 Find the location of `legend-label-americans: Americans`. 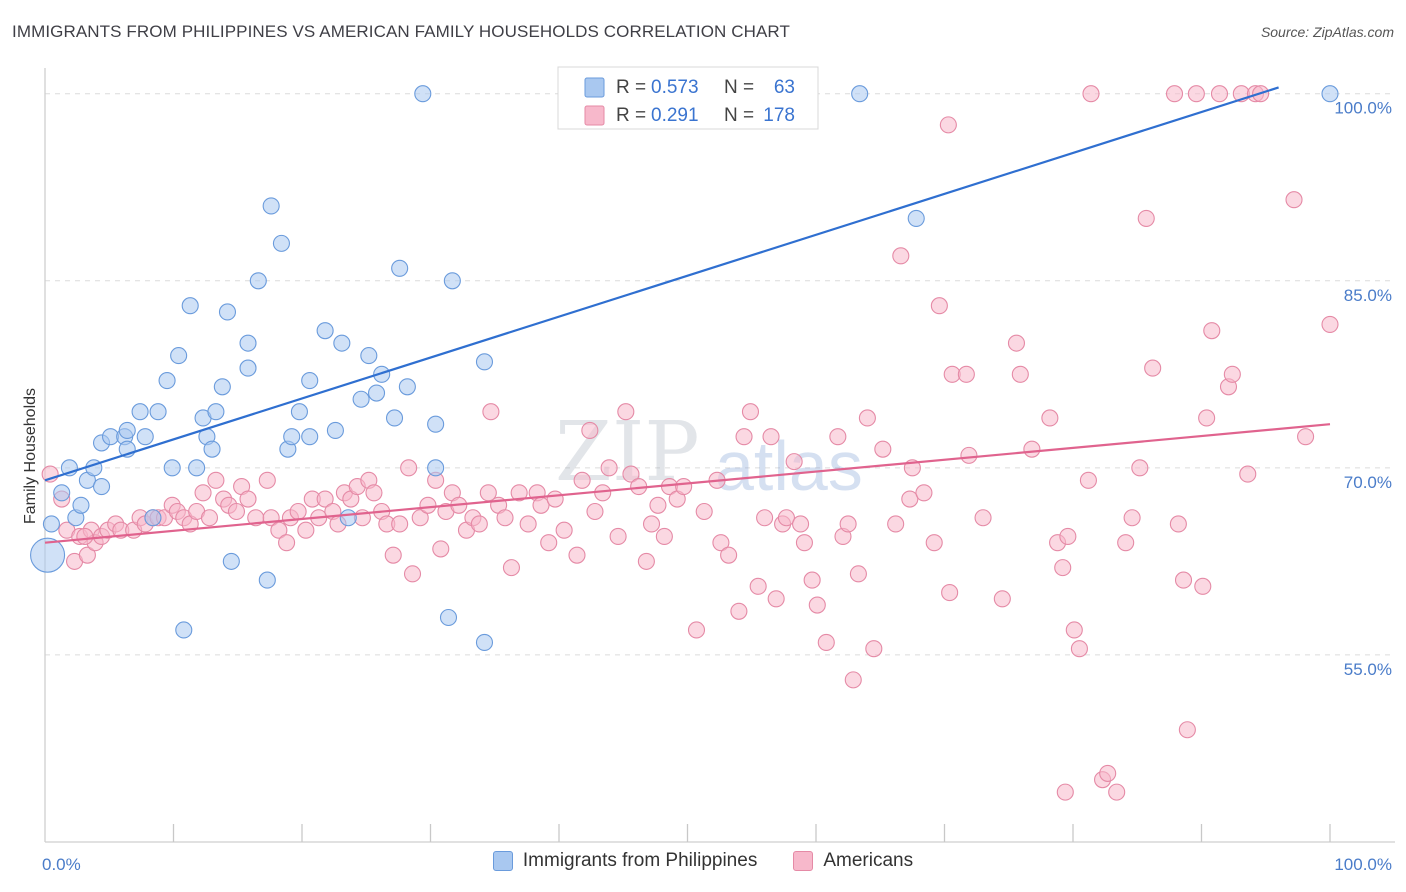

legend-label-americans: Americans is located at coordinates (868, 860).